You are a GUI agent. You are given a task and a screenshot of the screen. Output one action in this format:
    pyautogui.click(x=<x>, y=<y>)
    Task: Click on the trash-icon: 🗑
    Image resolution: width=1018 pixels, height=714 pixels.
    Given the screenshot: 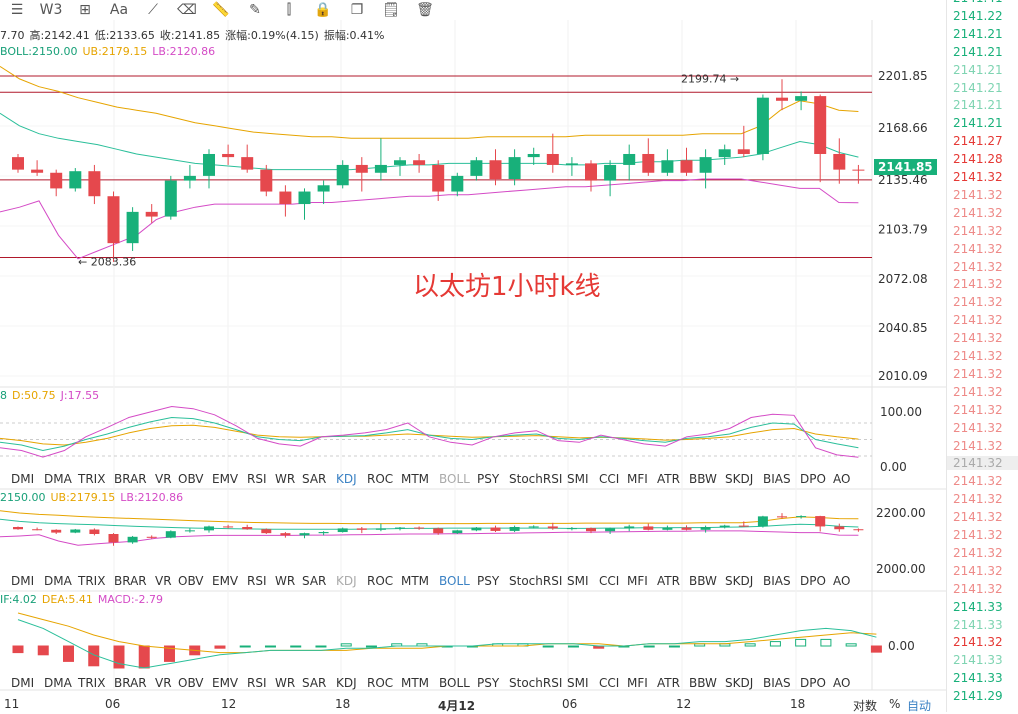 What is the action you would take?
    pyautogui.click(x=425, y=10)
    